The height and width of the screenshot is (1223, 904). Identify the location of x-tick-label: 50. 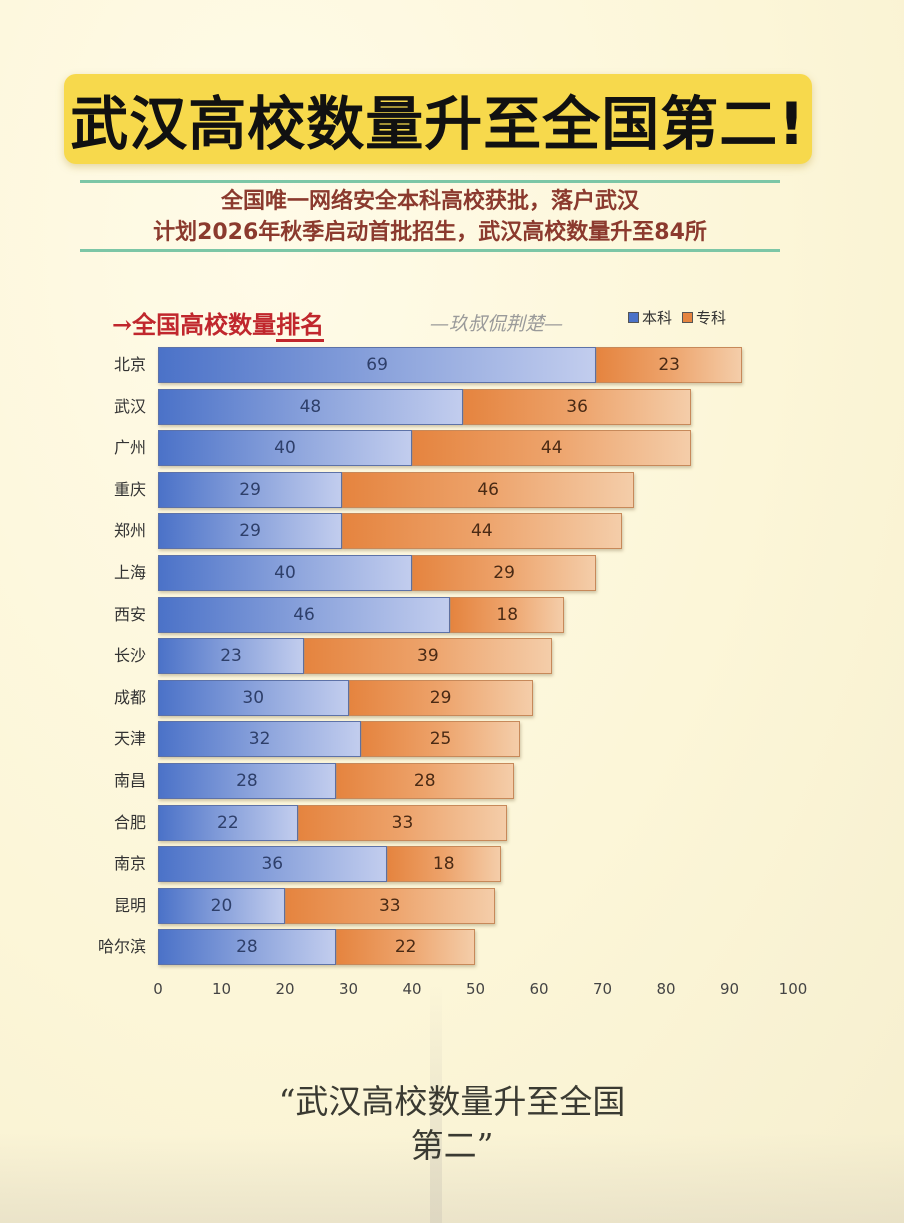
(475, 989).